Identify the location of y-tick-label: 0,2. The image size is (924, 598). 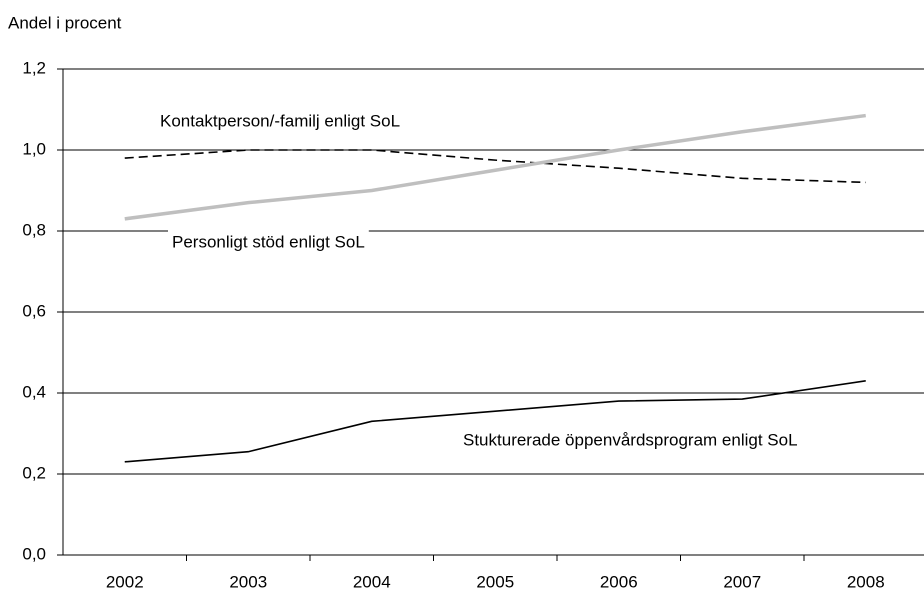
(34, 472).